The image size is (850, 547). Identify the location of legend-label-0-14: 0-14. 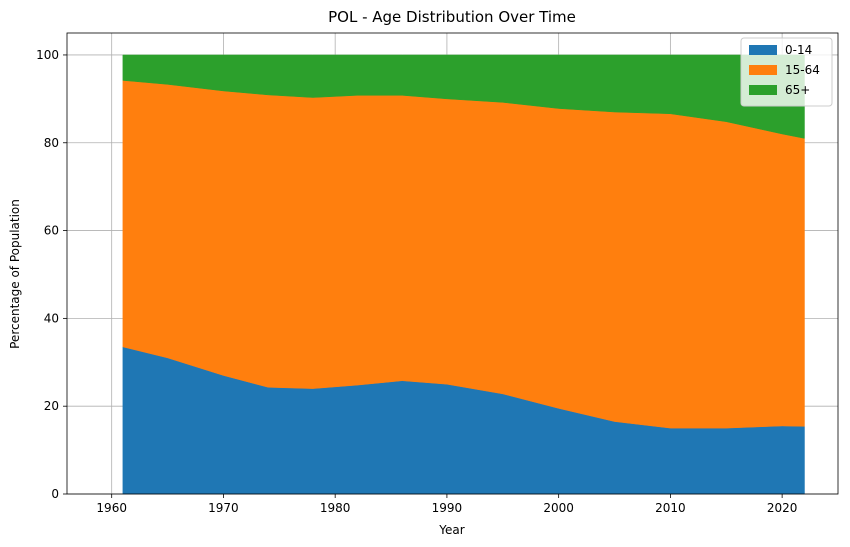
(798, 50).